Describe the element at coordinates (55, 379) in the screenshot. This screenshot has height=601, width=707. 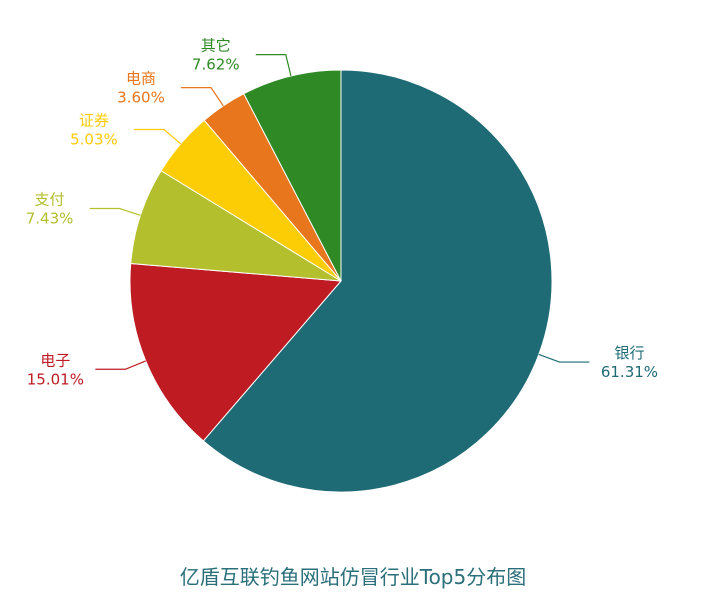
I see `slice-value-label: 15.01%` at that location.